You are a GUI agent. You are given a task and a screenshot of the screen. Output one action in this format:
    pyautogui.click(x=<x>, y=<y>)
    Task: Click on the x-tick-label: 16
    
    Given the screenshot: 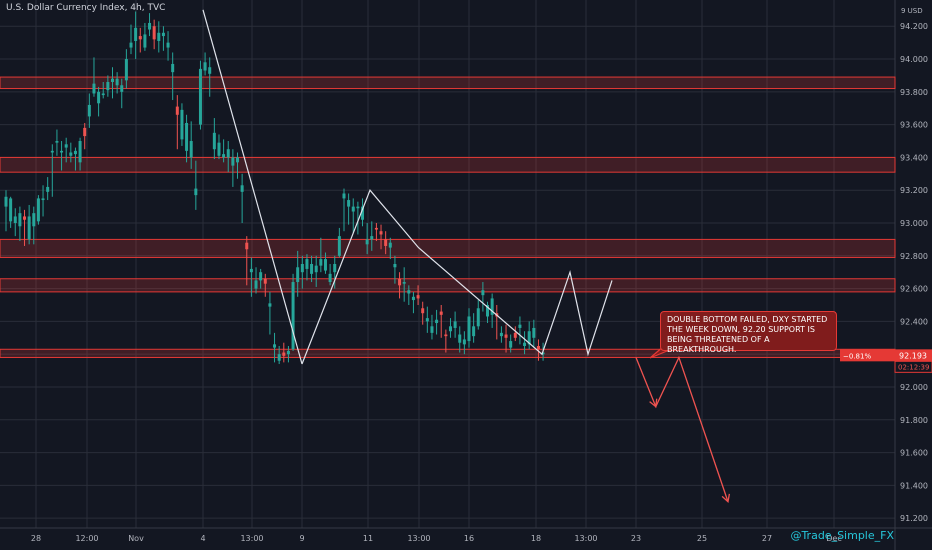 What is the action you would take?
    pyautogui.click(x=469, y=538)
    